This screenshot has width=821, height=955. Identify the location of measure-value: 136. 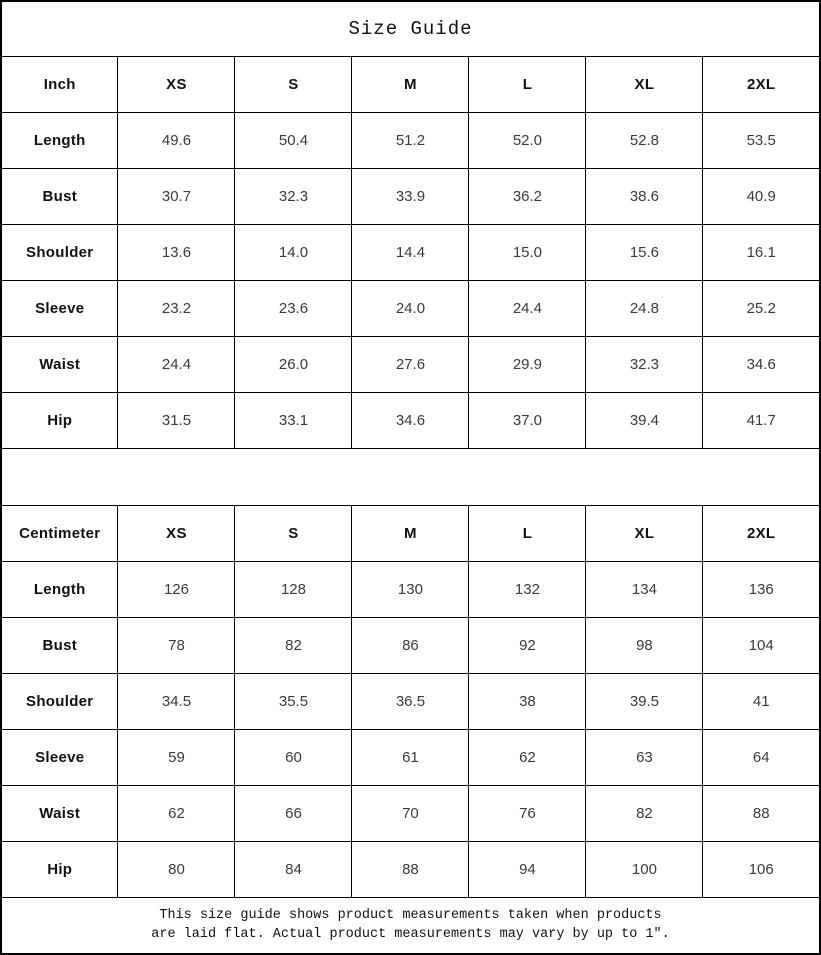
(761, 589).